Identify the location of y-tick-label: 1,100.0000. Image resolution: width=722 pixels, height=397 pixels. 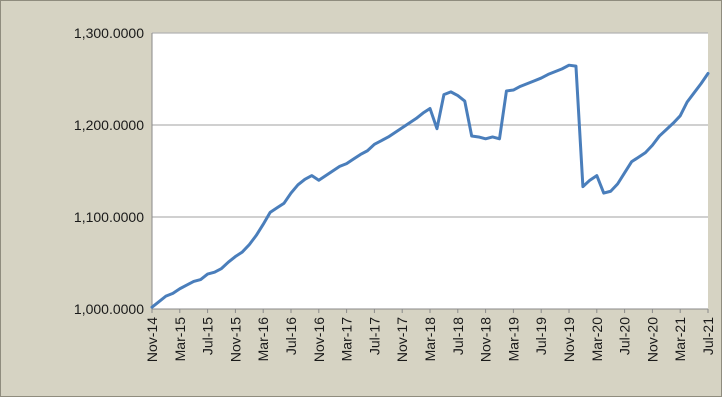
(109, 217).